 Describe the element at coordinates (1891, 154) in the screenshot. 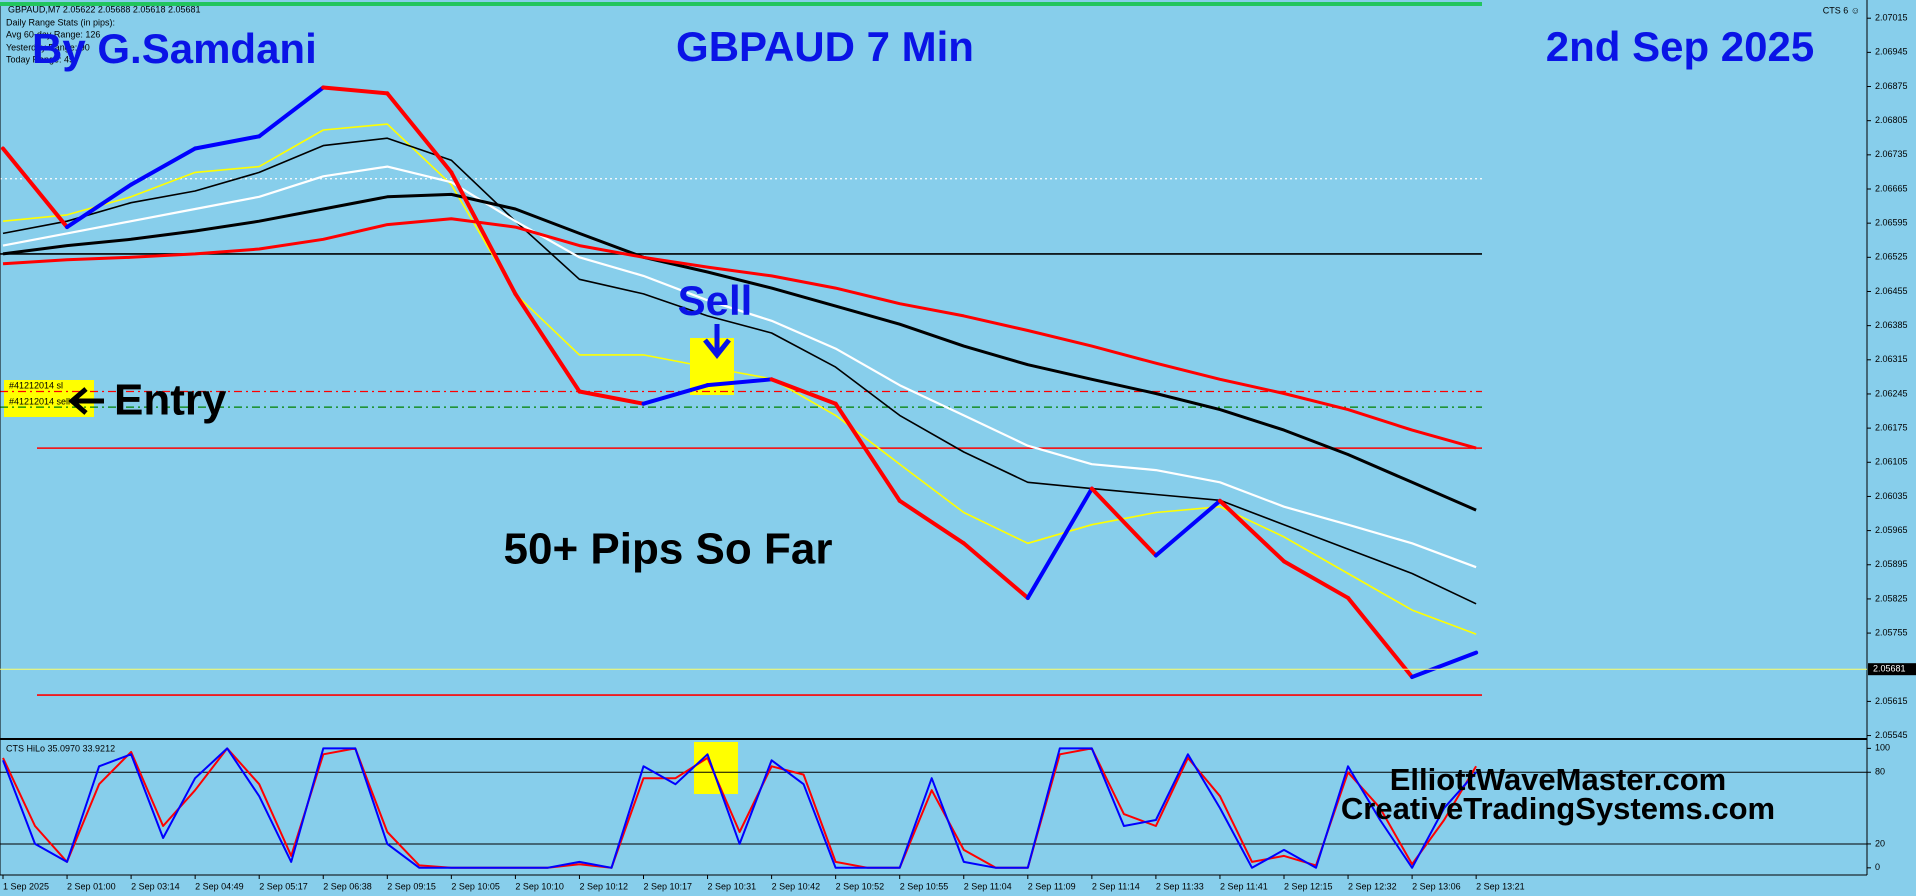

I see `y-tick-label: 2.06735` at that location.